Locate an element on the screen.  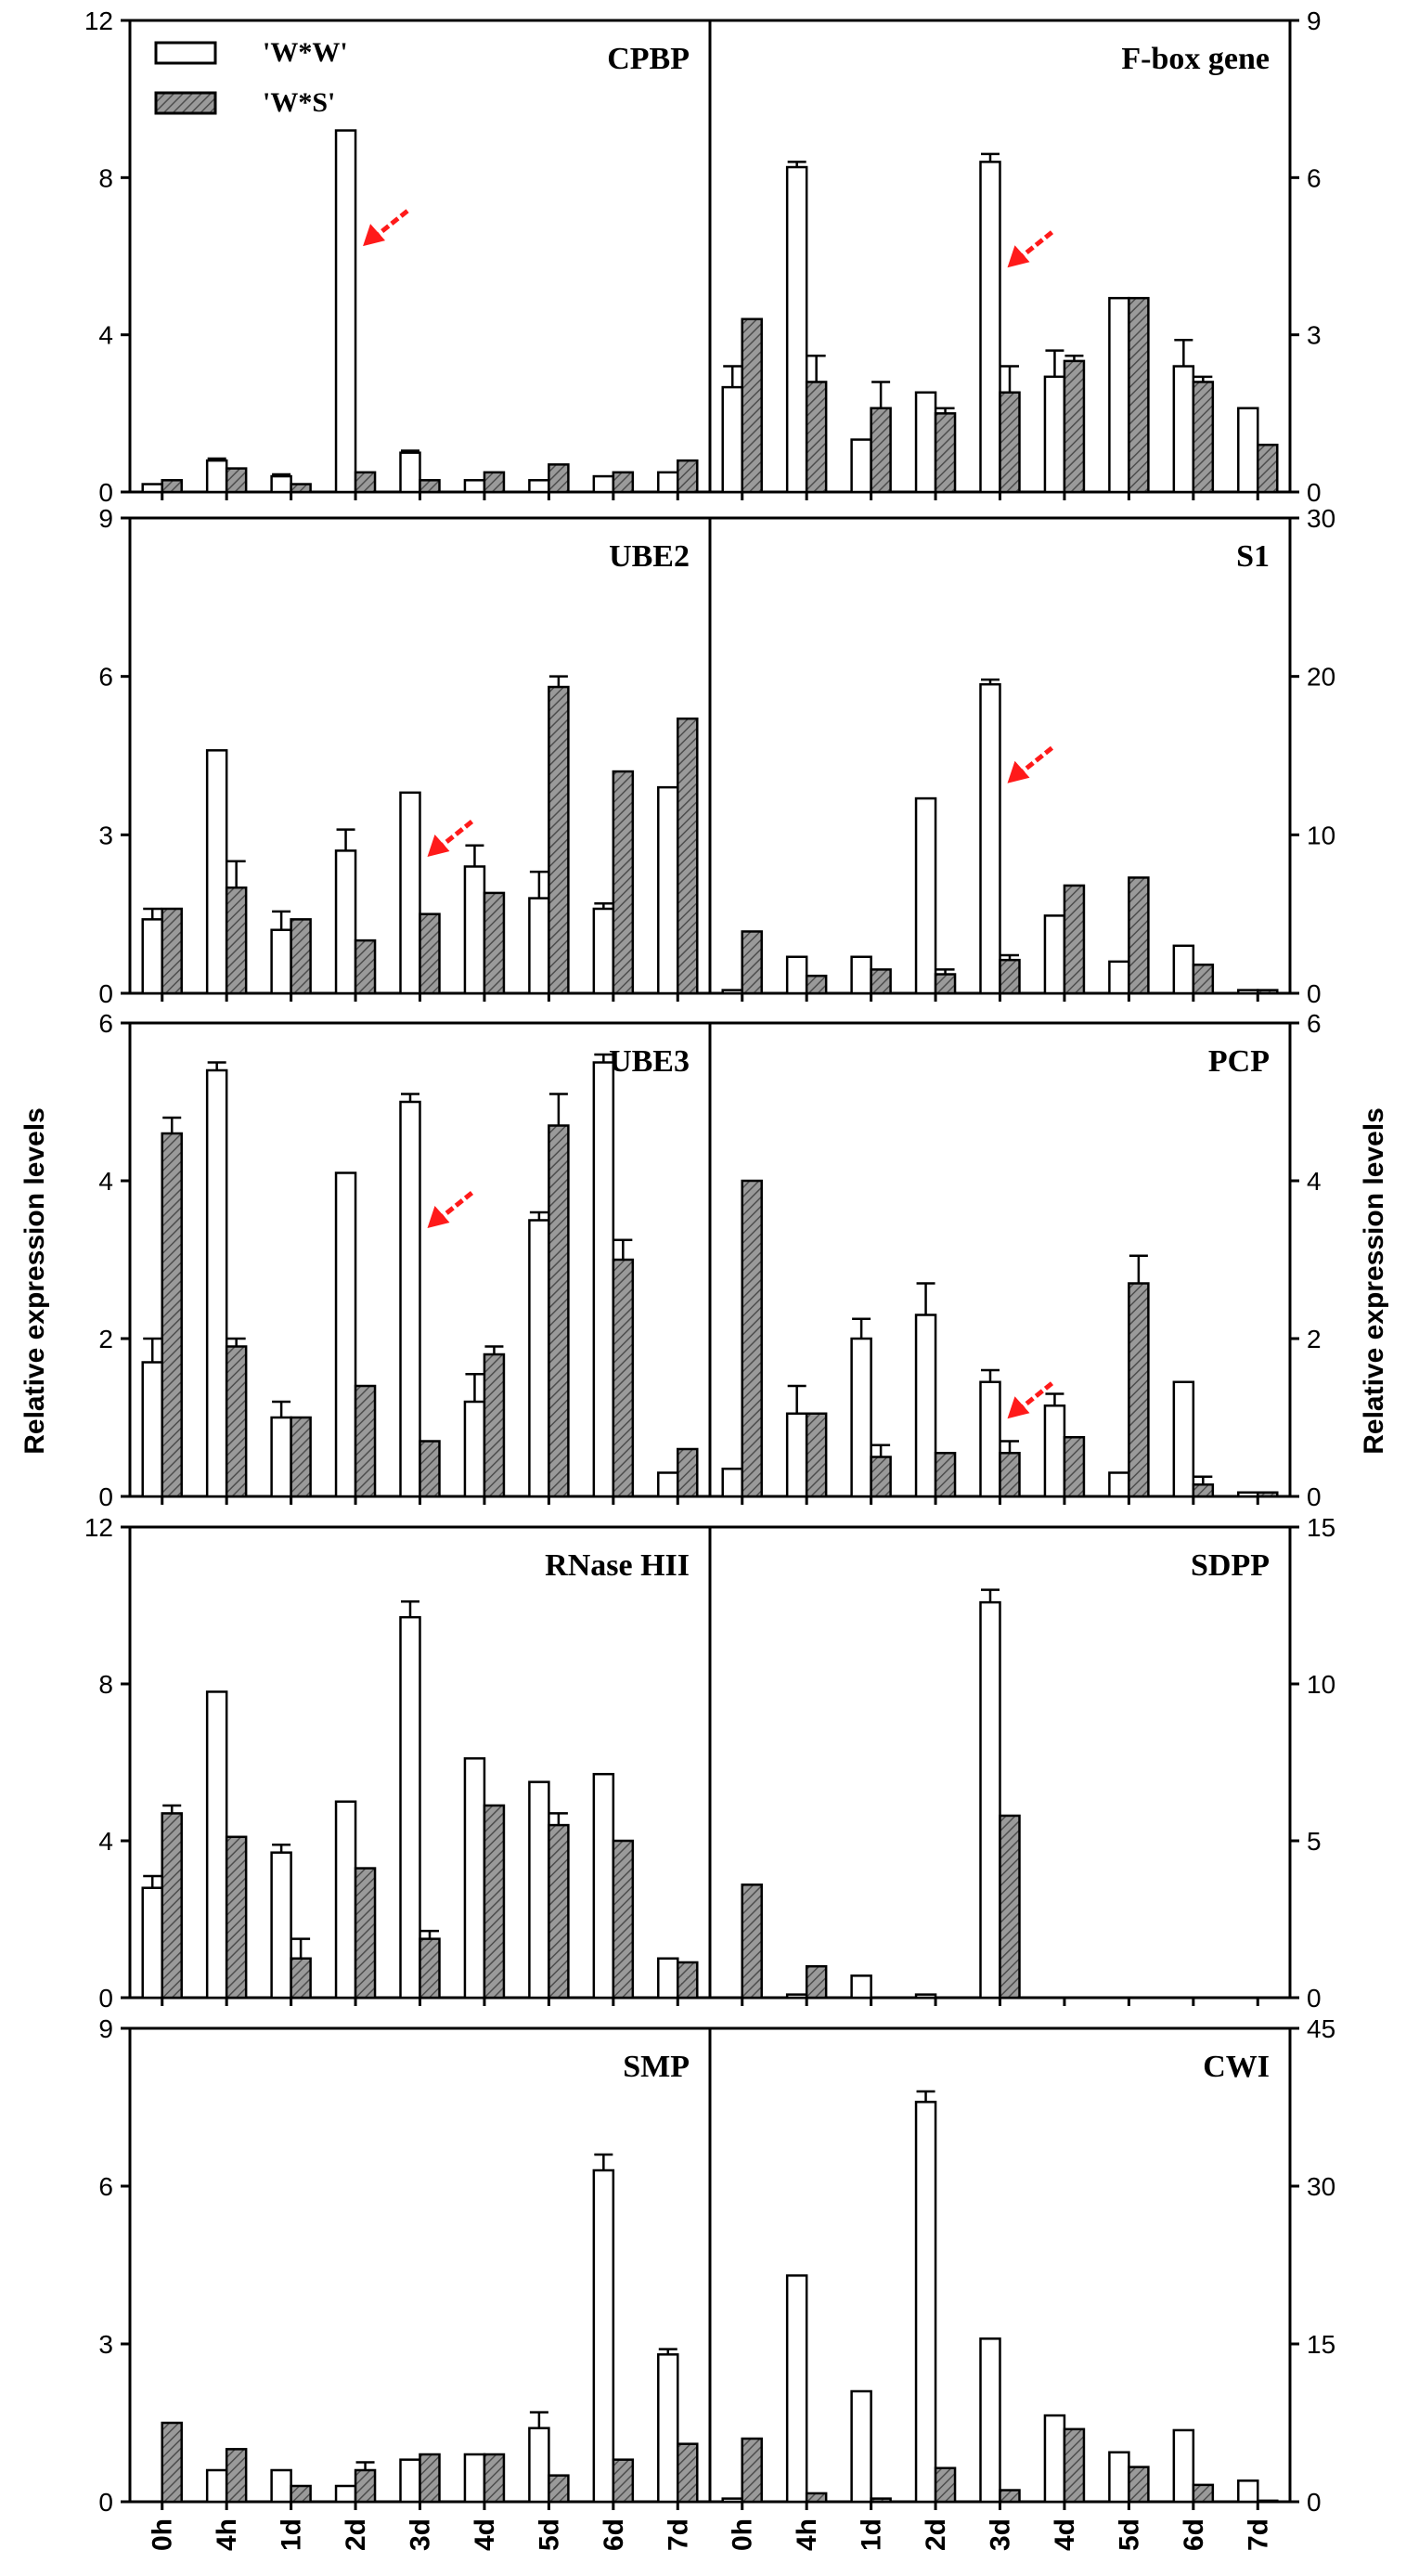
x-category-label-1d: 1d is located at coordinates (872, 2534).